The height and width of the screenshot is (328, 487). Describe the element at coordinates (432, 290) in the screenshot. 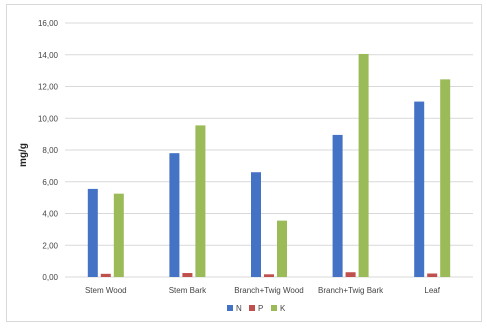

I see `x-tick-label: Leaf` at that location.